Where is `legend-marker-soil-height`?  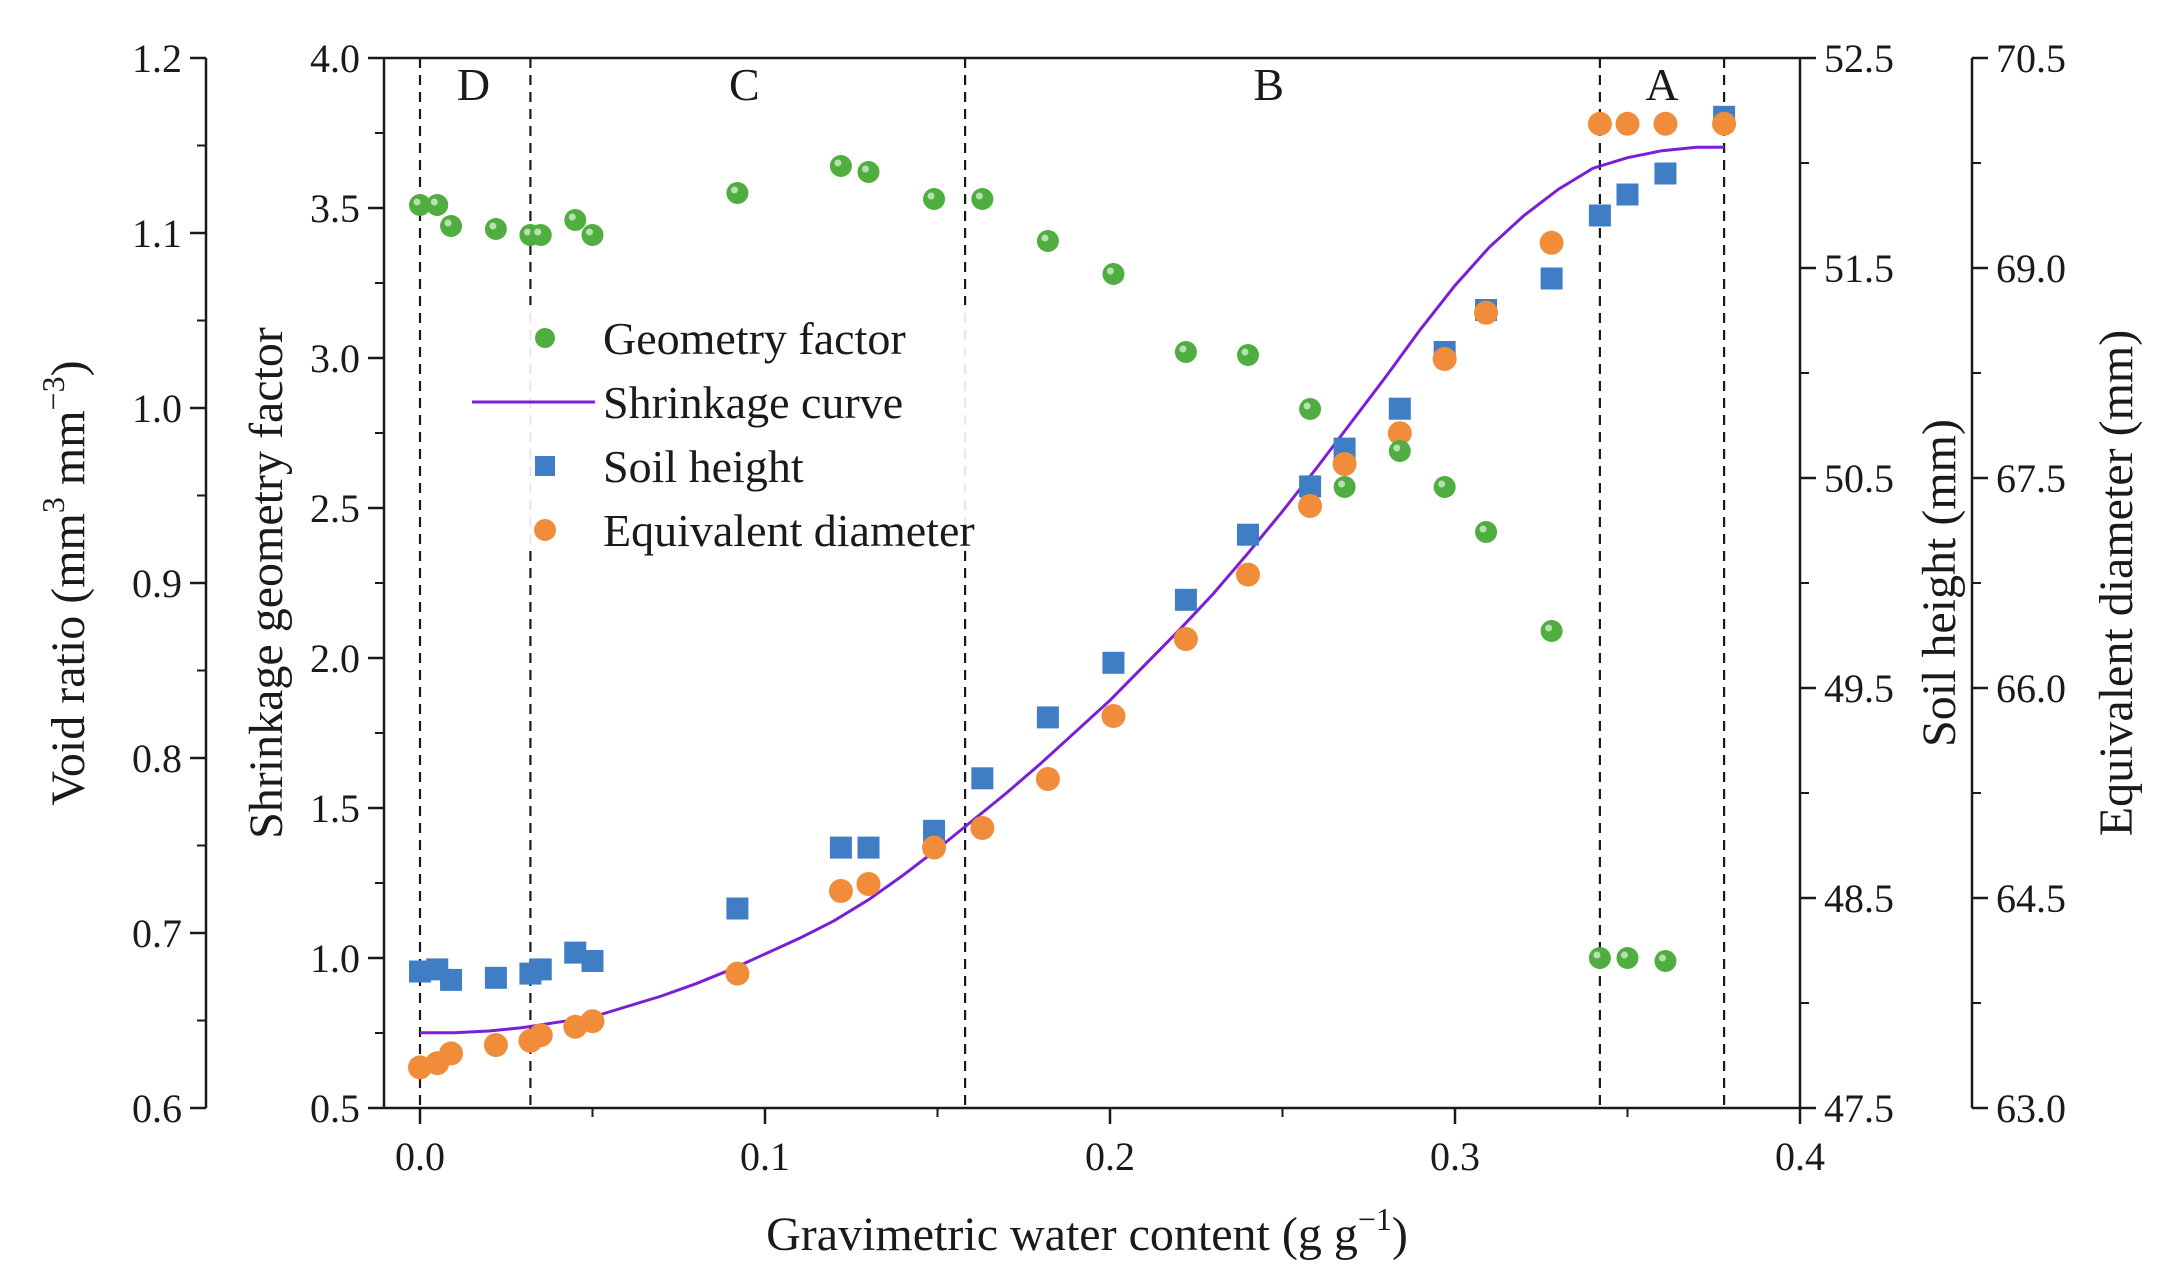 legend-marker-soil-height is located at coordinates (545, 466).